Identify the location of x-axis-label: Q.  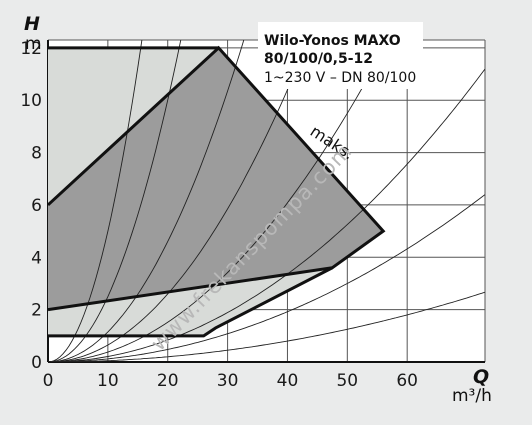
(481, 377).